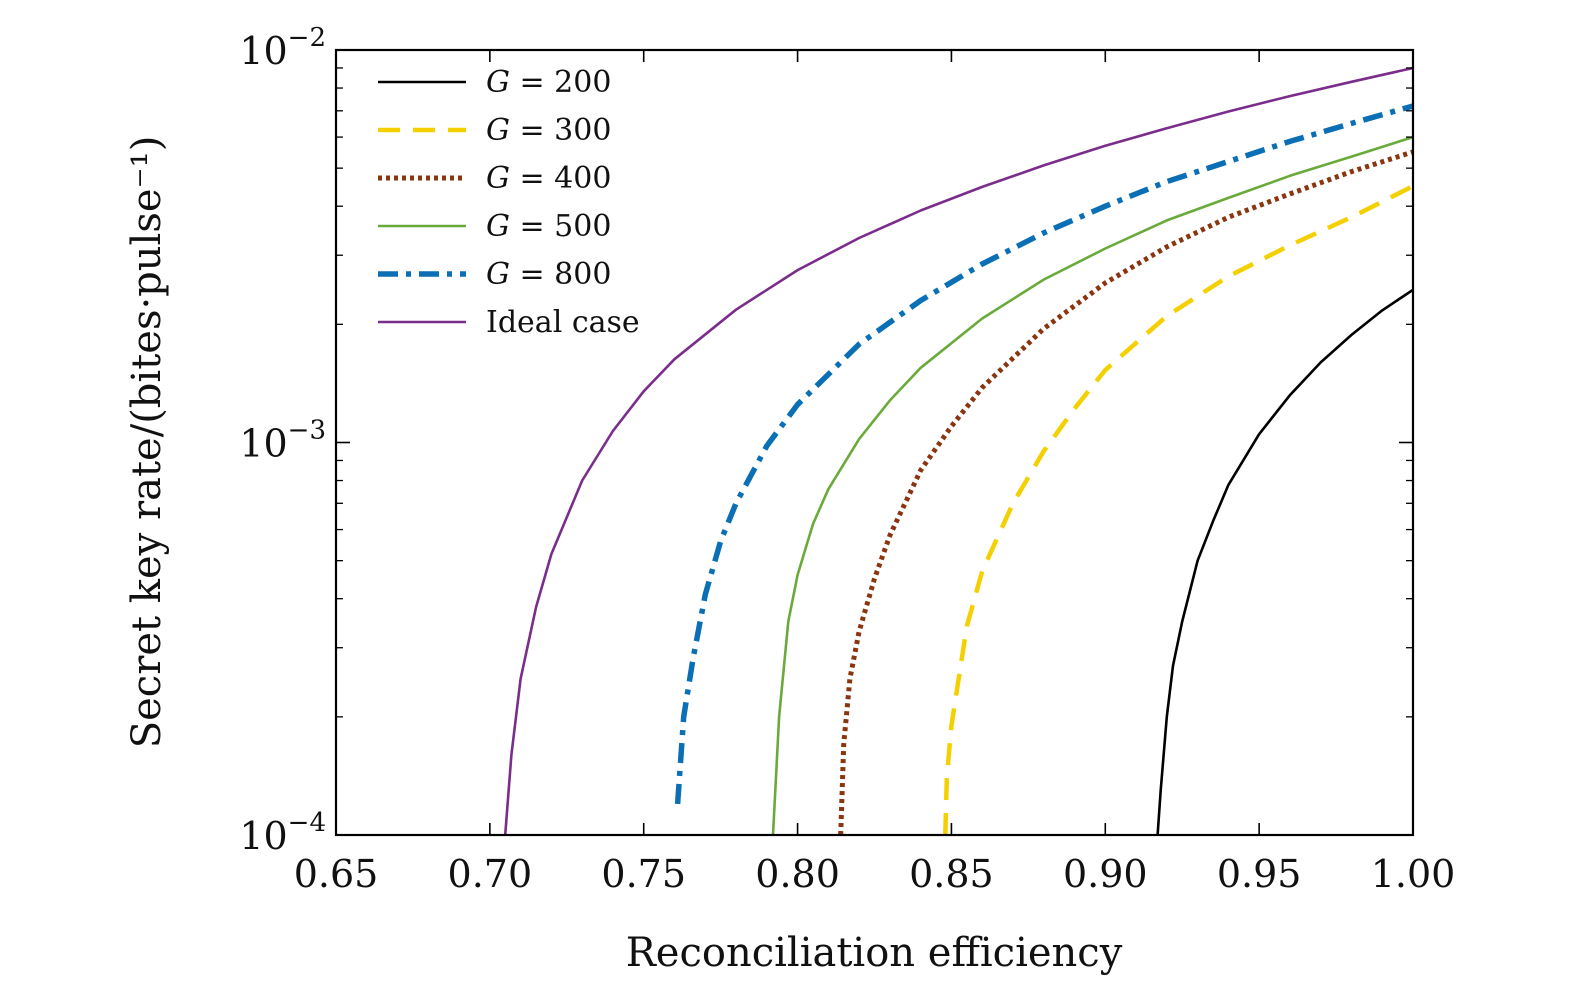 The image size is (1575, 994). Describe the element at coordinates (1413, 874) in the screenshot. I see `x-tick-label: 1.00` at that location.